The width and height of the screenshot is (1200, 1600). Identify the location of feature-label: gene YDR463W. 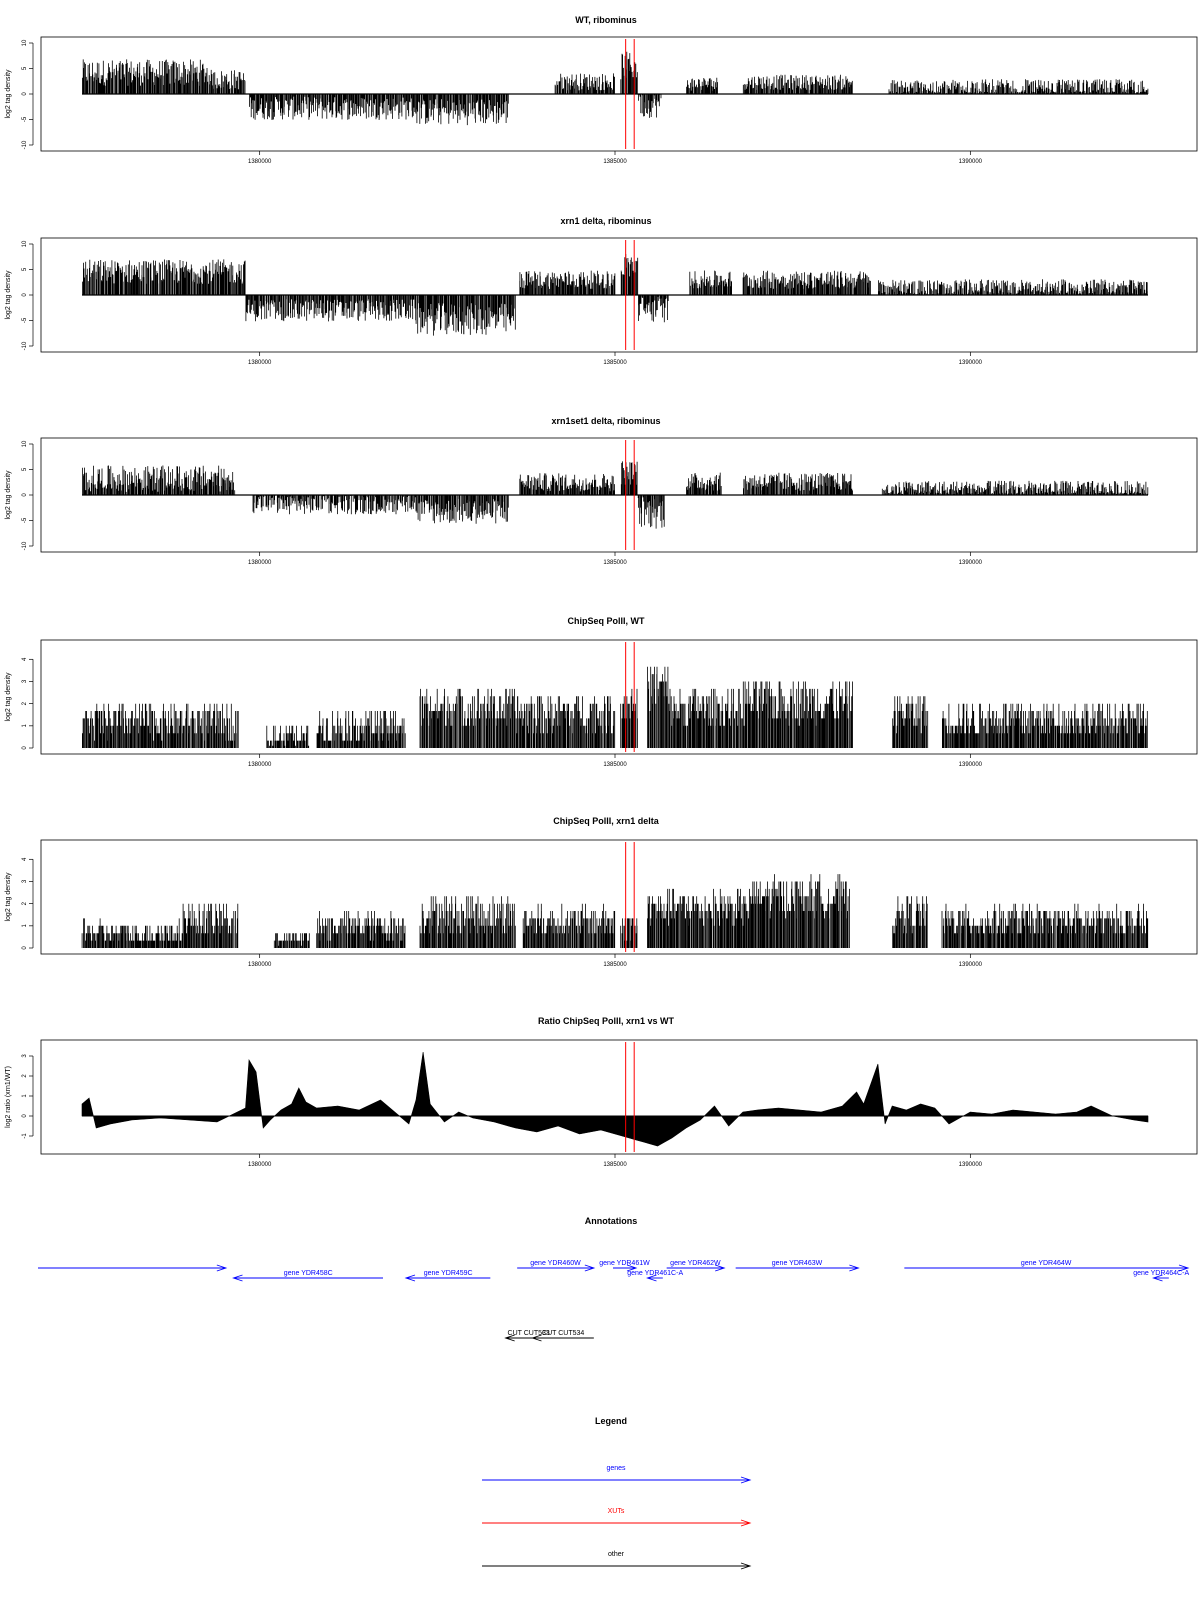
(797, 1263).